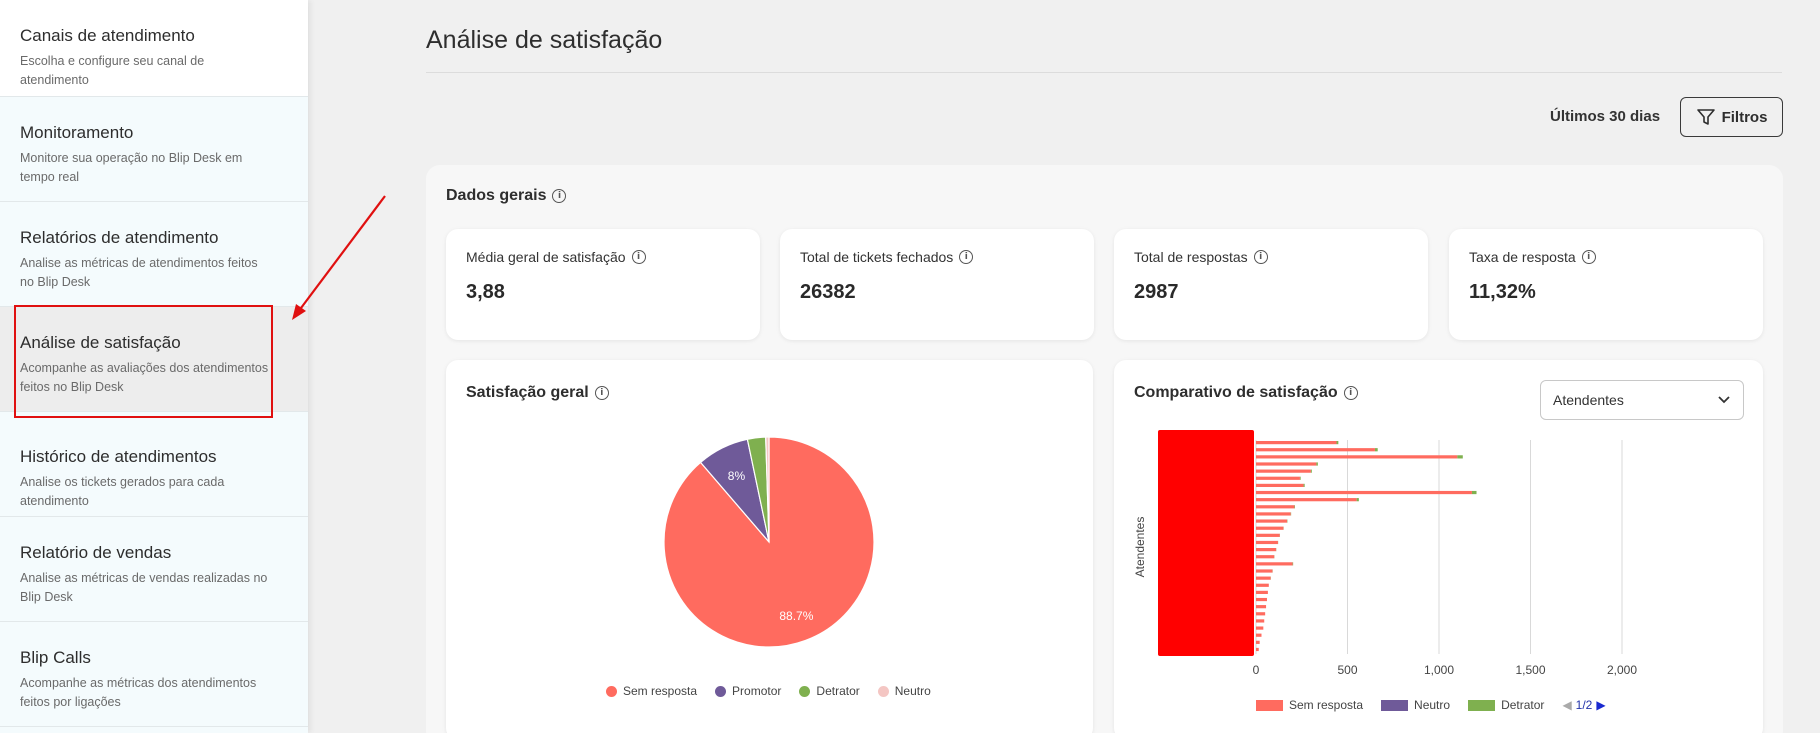 The image size is (1820, 733). What do you see at coordinates (546, 257) in the screenshot?
I see `kpi-label: Média geral de satisfação` at bounding box center [546, 257].